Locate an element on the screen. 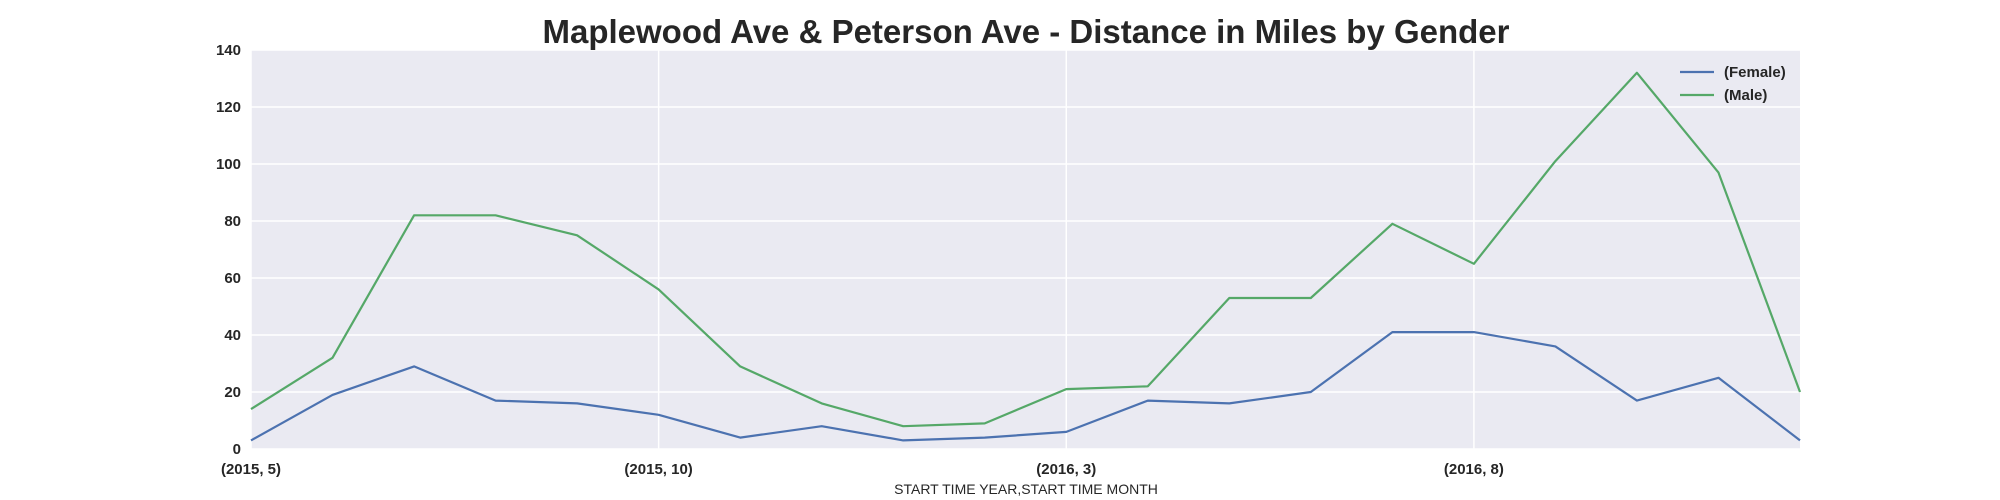 The image size is (2000, 500). y-tick-label-7: 140 is located at coordinates (228, 50).